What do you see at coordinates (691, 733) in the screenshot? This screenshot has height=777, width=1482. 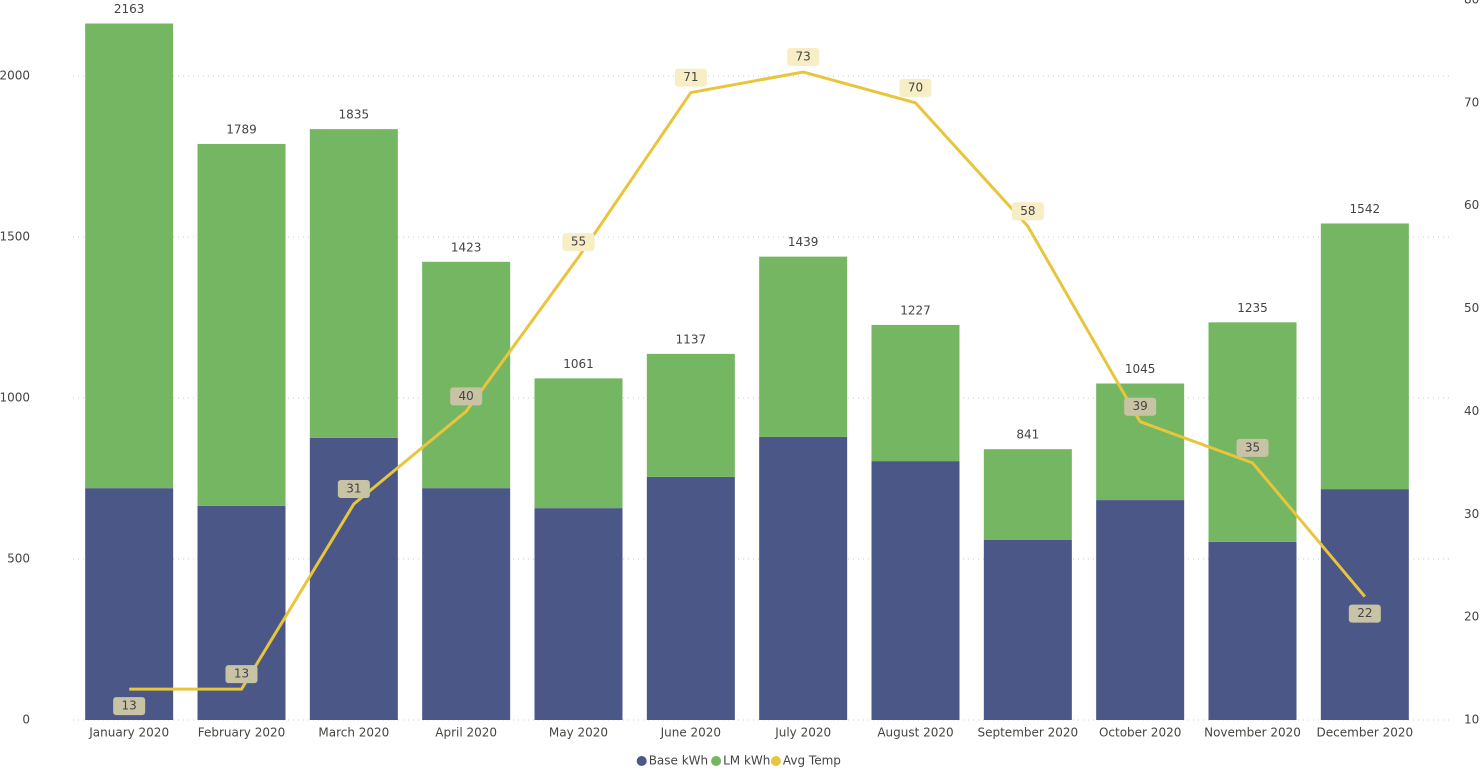 I see `x-tick-label: June 2020` at bounding box center [691, 733].